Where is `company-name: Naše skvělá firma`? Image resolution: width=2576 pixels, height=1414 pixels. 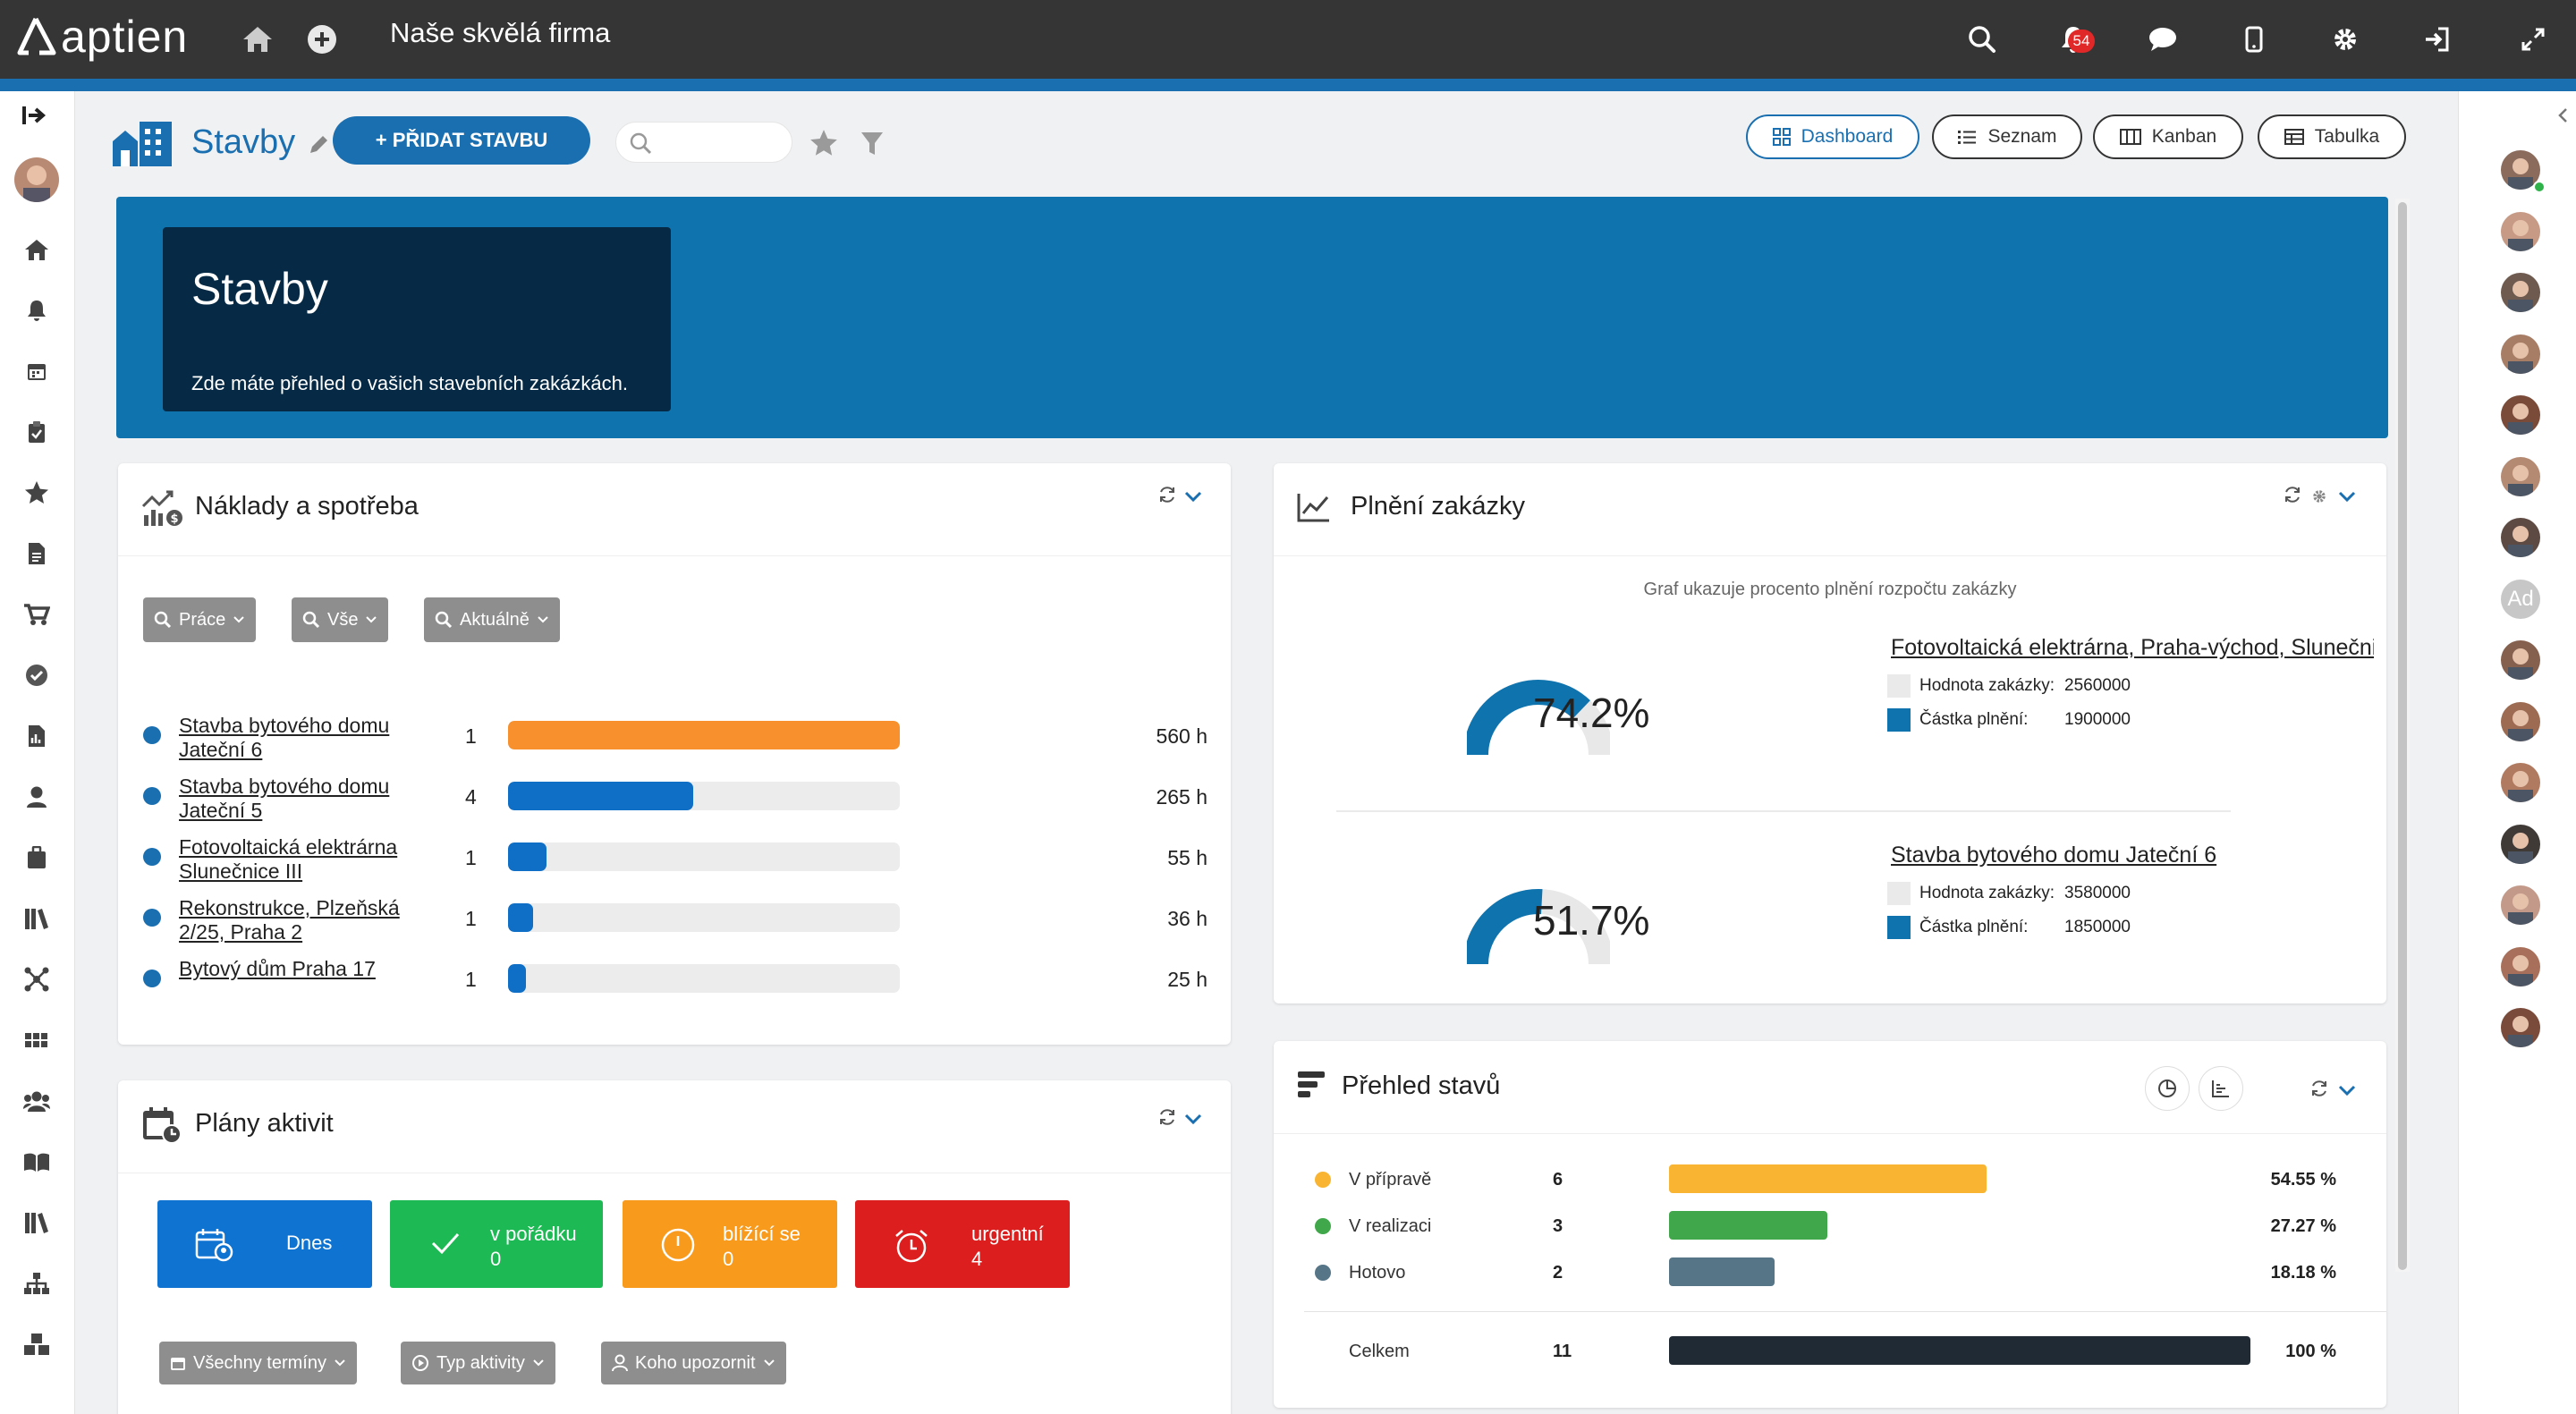 company-name: Naše skvělá firma is located at coordinates (500, 32).